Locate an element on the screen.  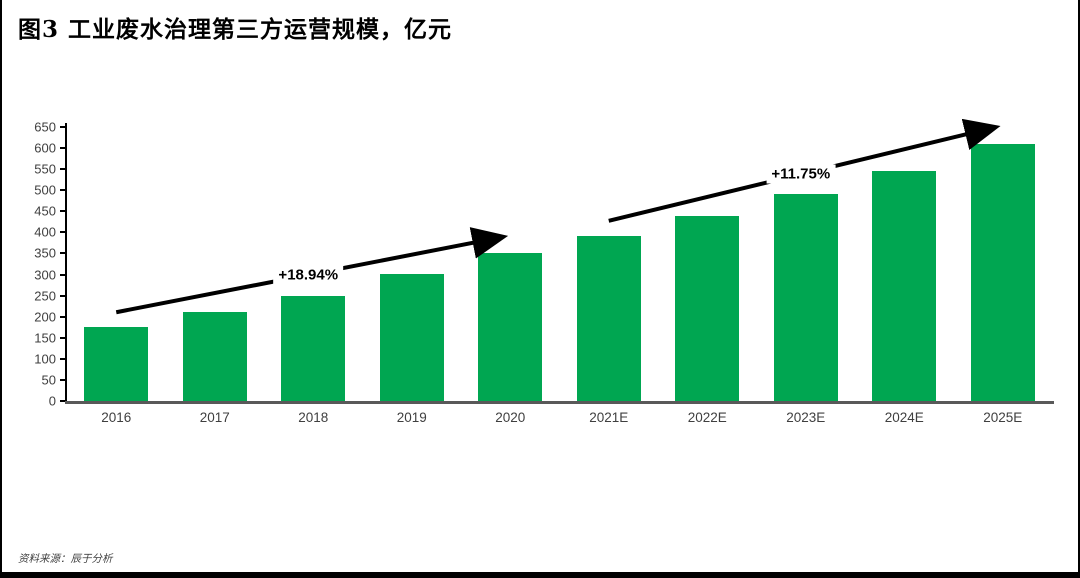
y-axis-tick-label: 300 is located at coordinates (45, 275).